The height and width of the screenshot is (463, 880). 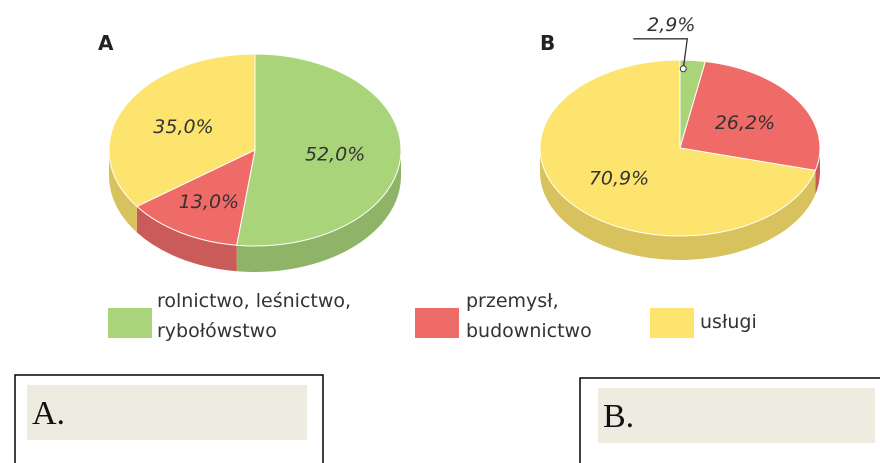 What do you see at coordinates (728, 322) in the screenshot?
I see `legend-label: usługi` at bounding box center [728, 322].